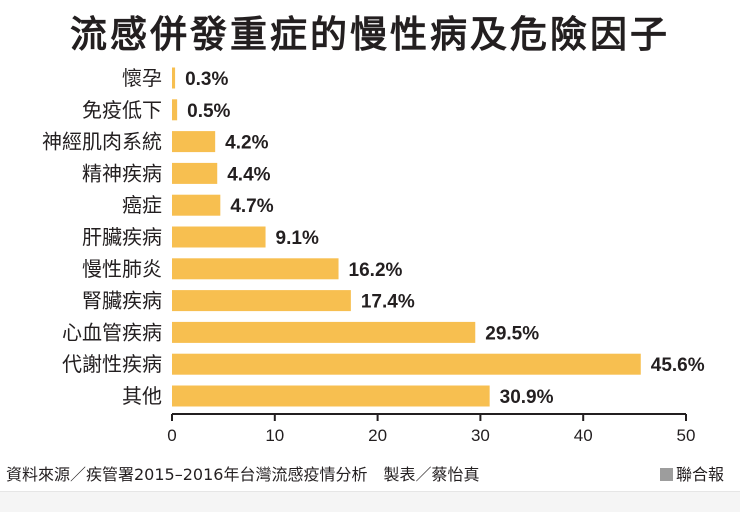 The height and width of the screenshot is (512, 740). What do you see at coordinates (112, 332) in the screenshot?
I see `category-label: 心血管疾病` at bounding box center [112, 332].